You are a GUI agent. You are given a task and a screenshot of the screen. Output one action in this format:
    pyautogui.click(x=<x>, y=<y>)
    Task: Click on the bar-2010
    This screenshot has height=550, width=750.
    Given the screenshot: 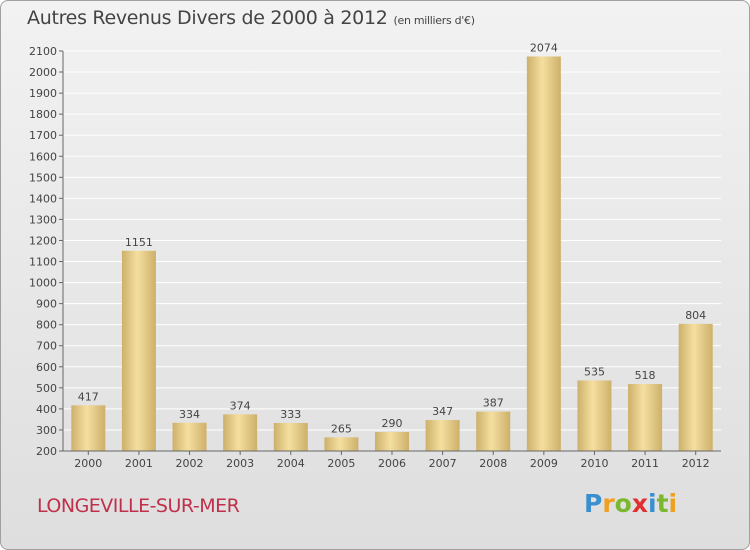 What is the action you would take?
    pyautogui.click(x=594, y=415)
    